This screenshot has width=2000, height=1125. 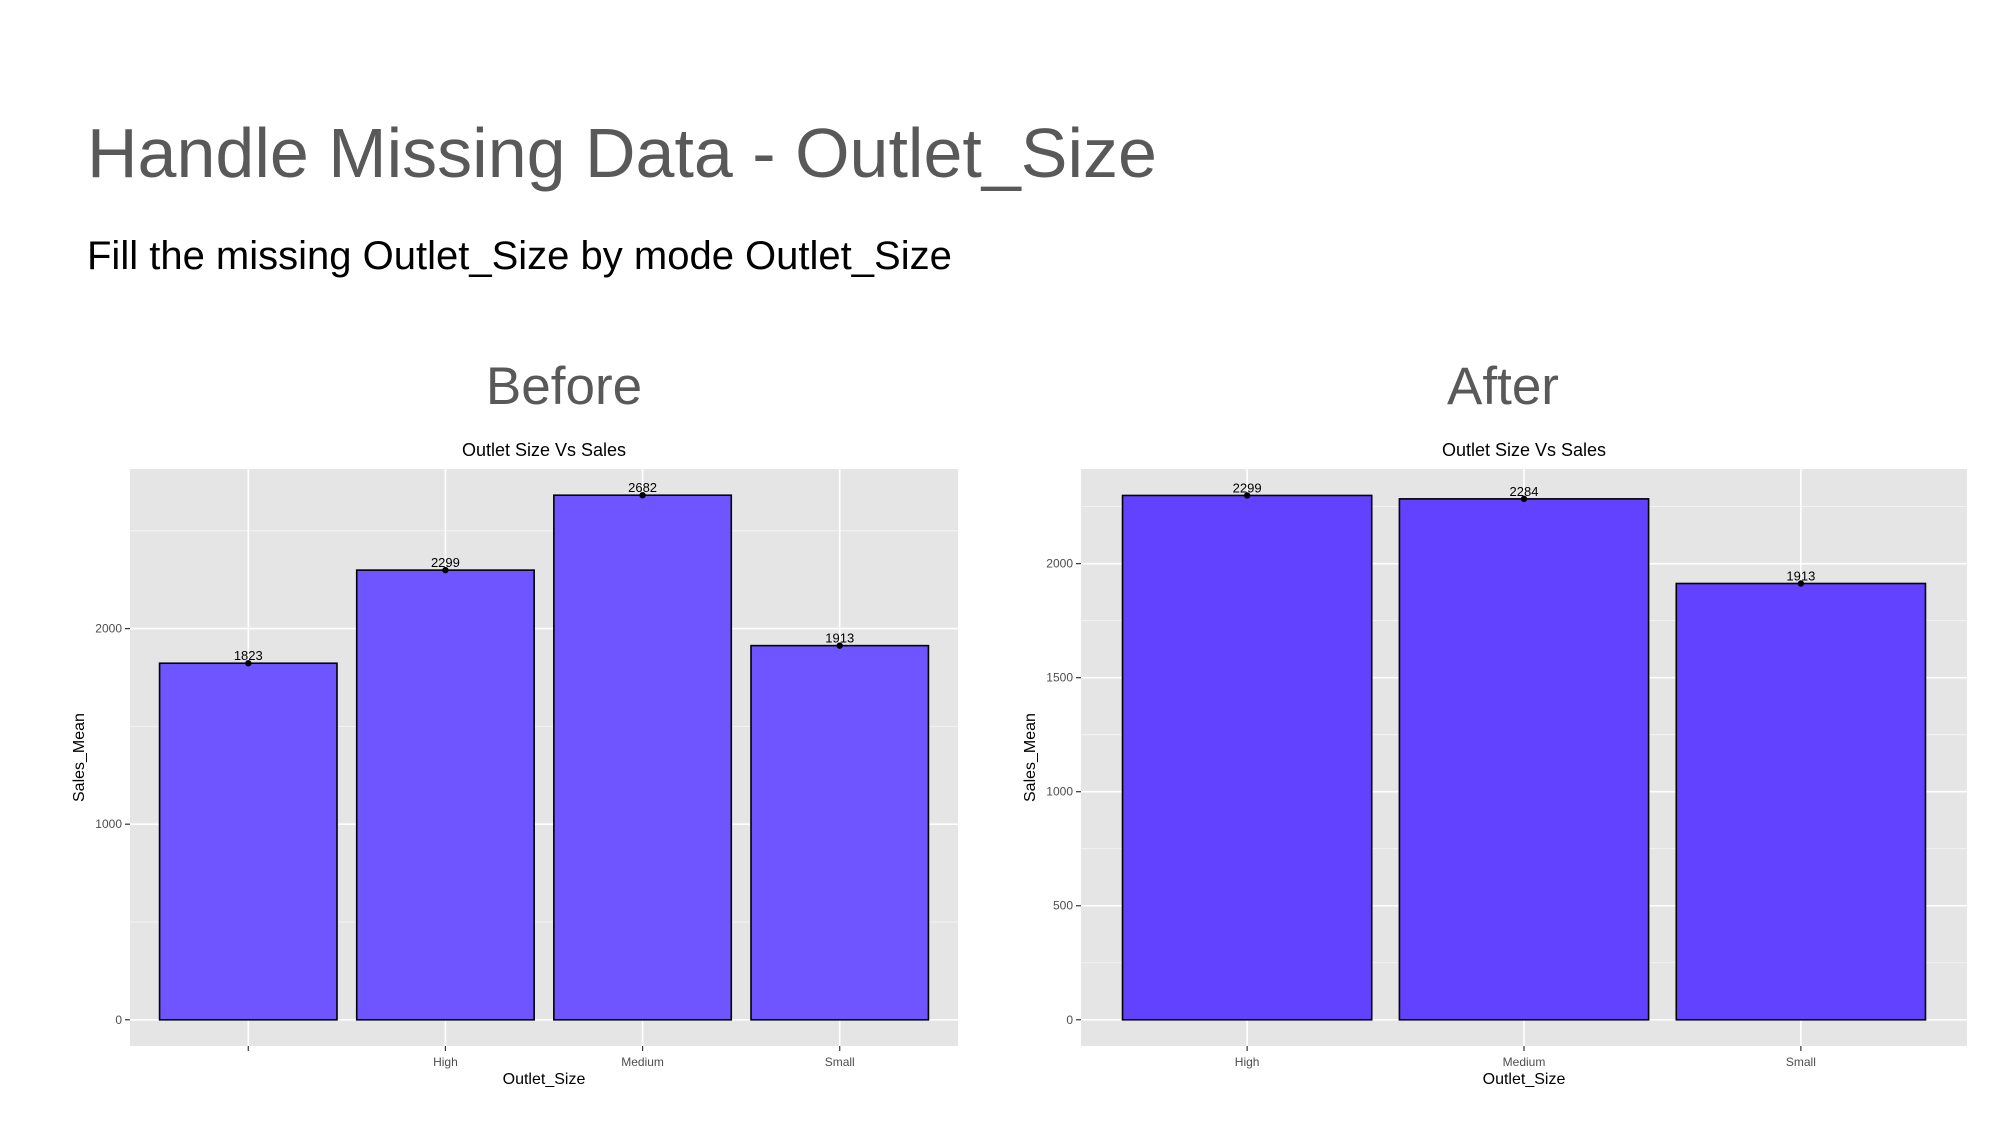 I want to click on after-x-axis-title: Outlet_Size, so click(x=1524, y=1079).